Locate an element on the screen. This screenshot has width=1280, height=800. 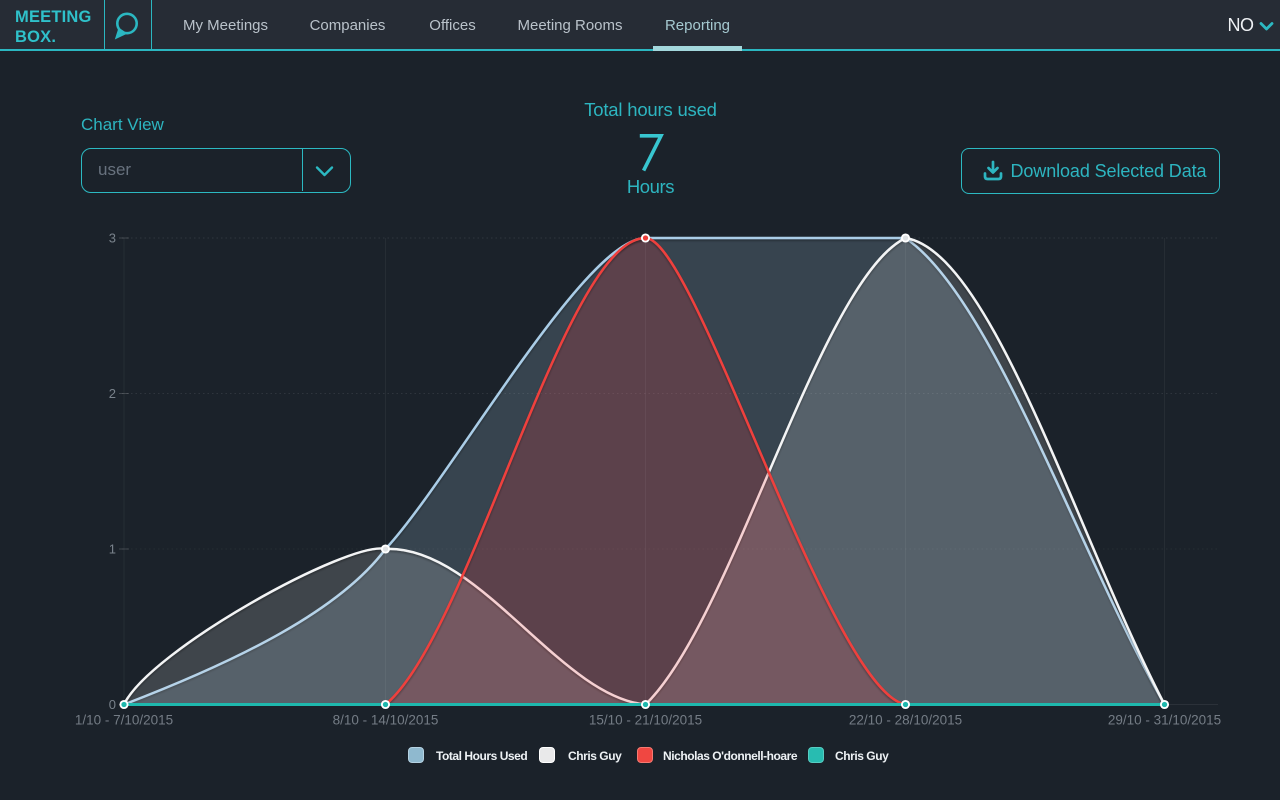
svg-text: 2 is located at coordinates (112, 393).